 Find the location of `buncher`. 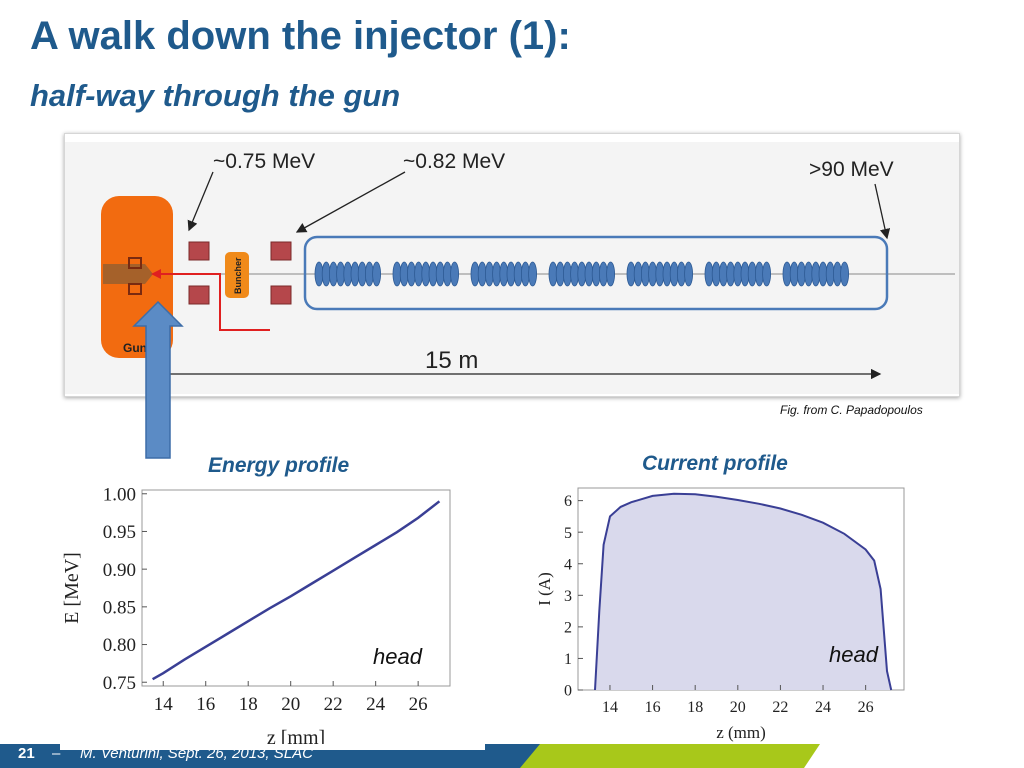

buncher is located at coordinates (237, 275).